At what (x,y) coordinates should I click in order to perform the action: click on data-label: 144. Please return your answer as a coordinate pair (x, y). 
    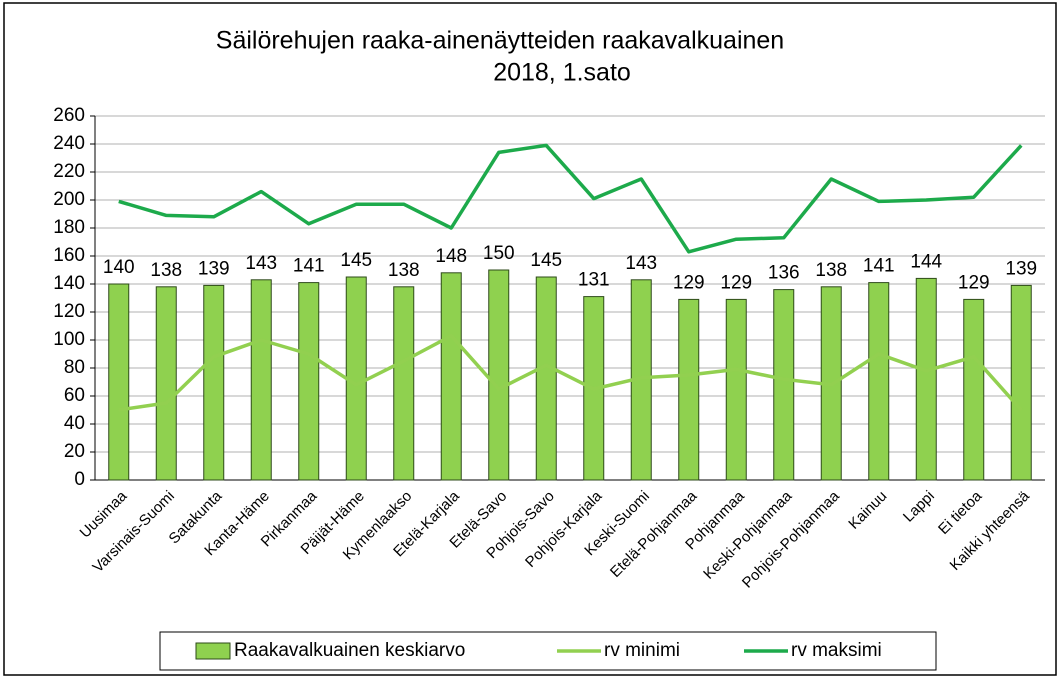
    Looking at the image, I should click on (926, 261).